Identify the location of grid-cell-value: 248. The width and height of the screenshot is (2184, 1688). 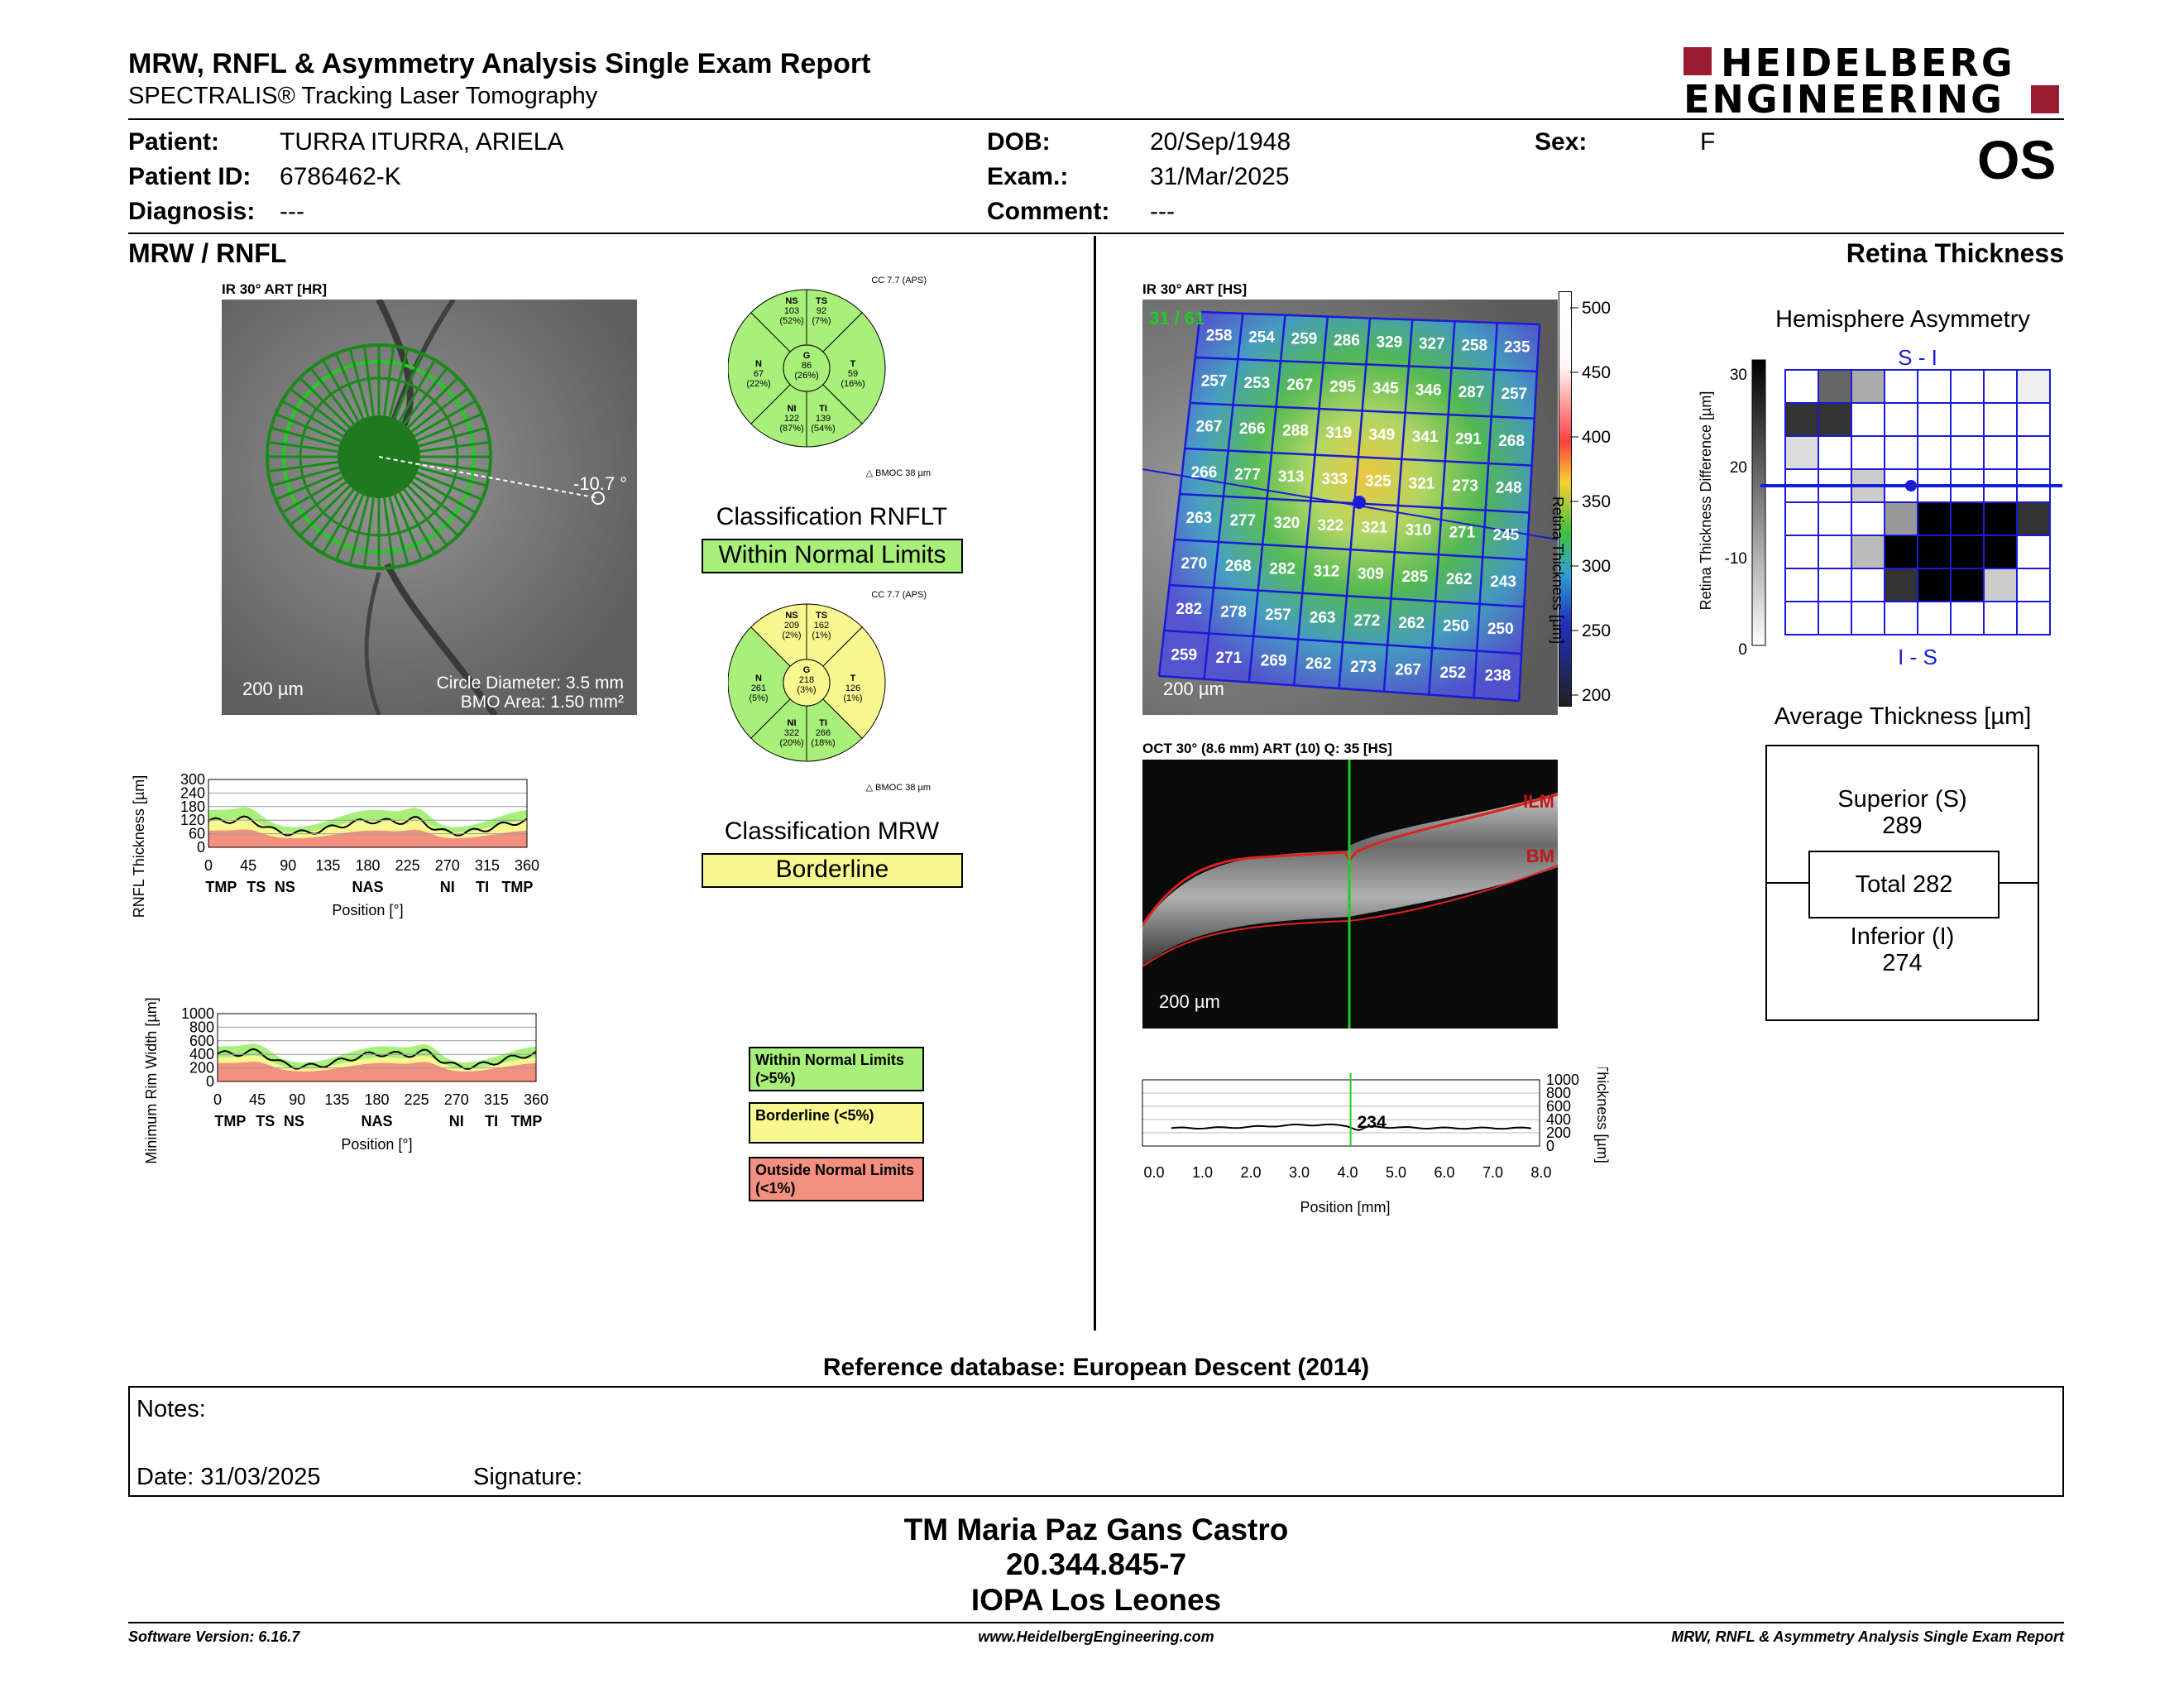
(1509, 488).